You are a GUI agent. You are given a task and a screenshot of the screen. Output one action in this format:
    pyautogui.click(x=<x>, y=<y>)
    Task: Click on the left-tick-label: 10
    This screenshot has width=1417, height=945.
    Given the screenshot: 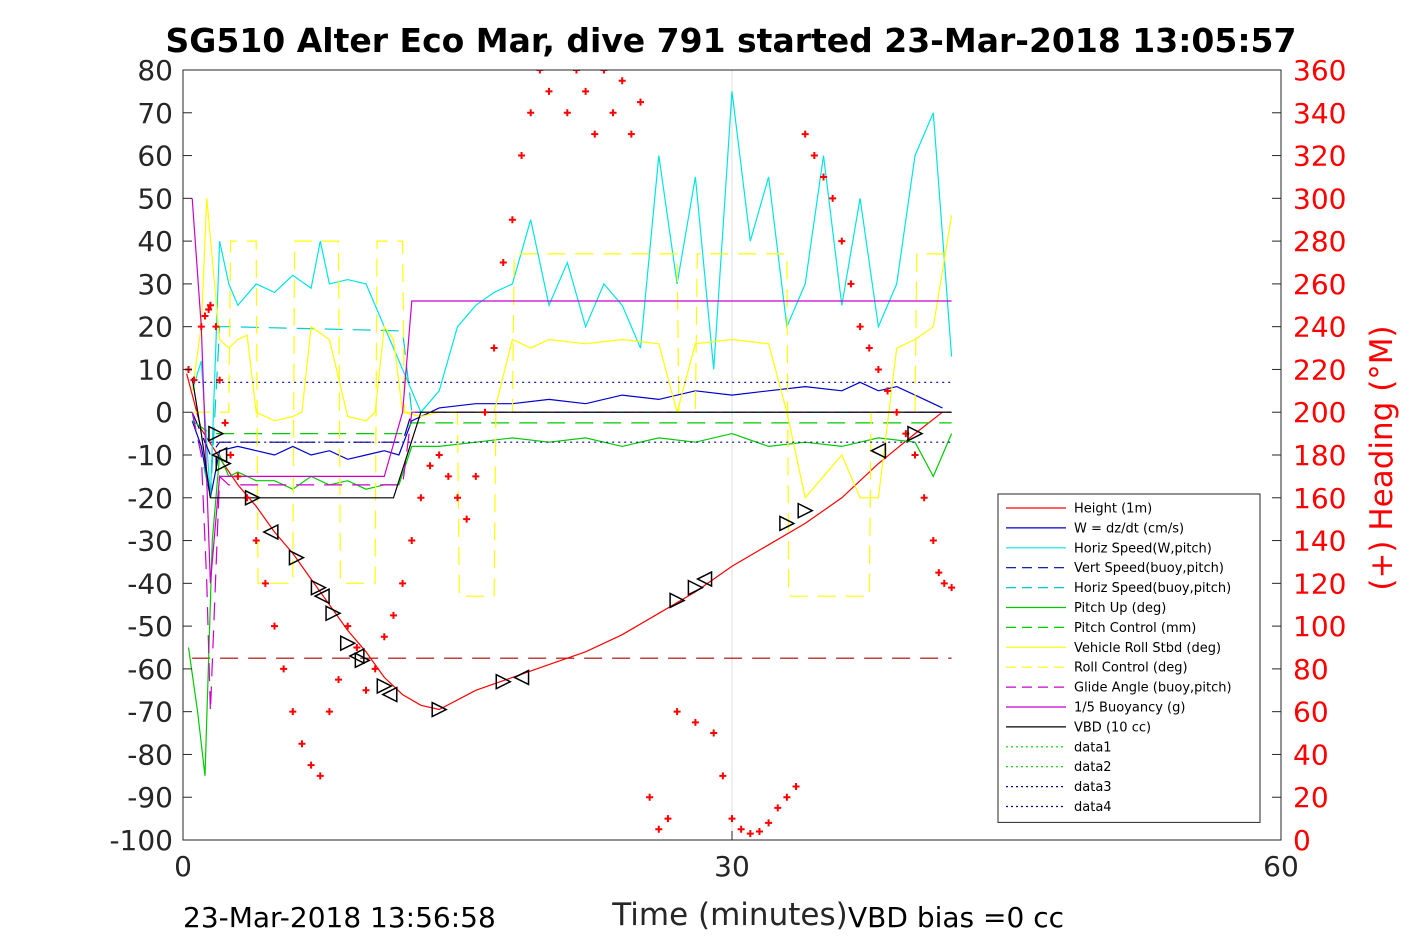 What is the action you would take?
    pyautogui.click(x=155, y=369)
    